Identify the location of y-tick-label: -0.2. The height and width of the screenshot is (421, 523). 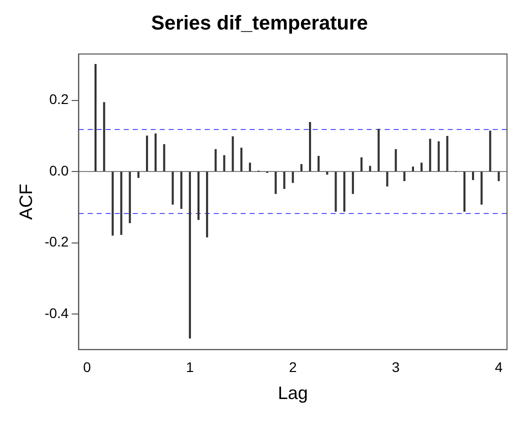
(56, 242).